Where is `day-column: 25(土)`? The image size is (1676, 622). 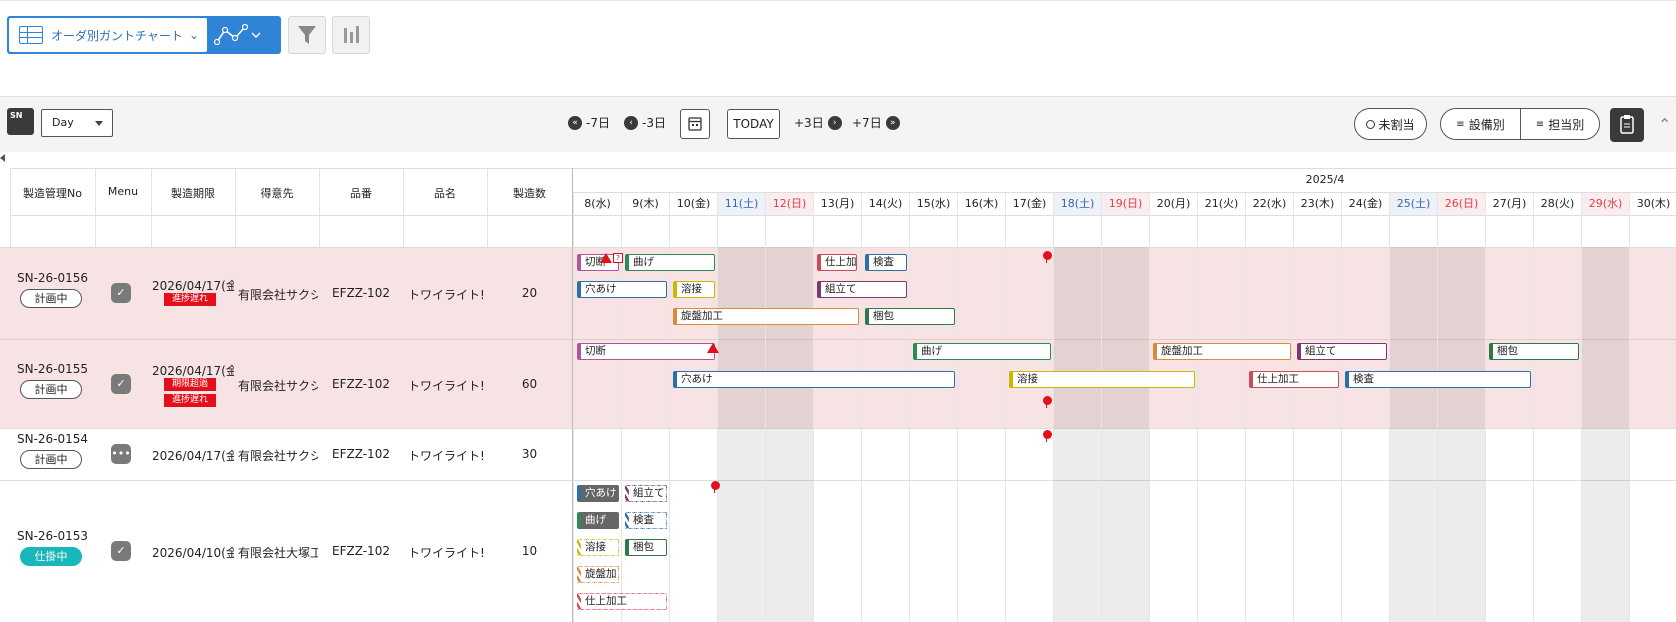
day-column: 25(土) is located at coordinates (1413, 407).